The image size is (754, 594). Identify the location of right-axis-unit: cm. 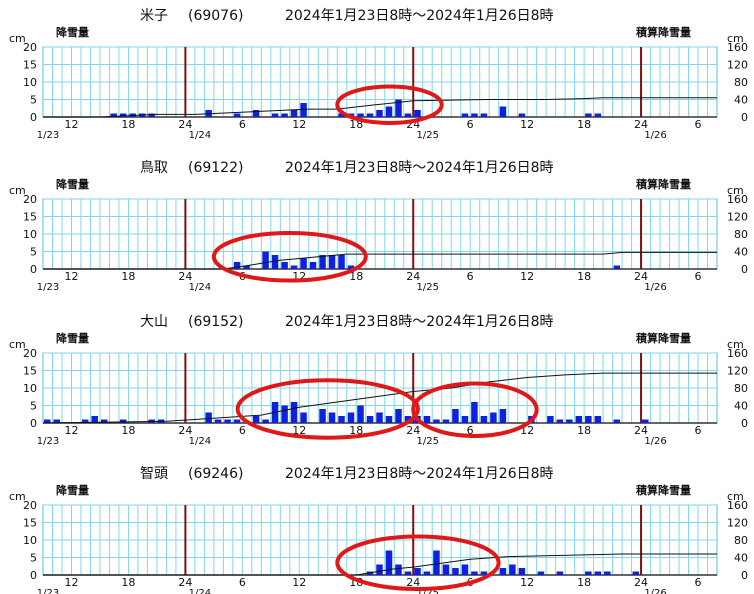
(735, 496).